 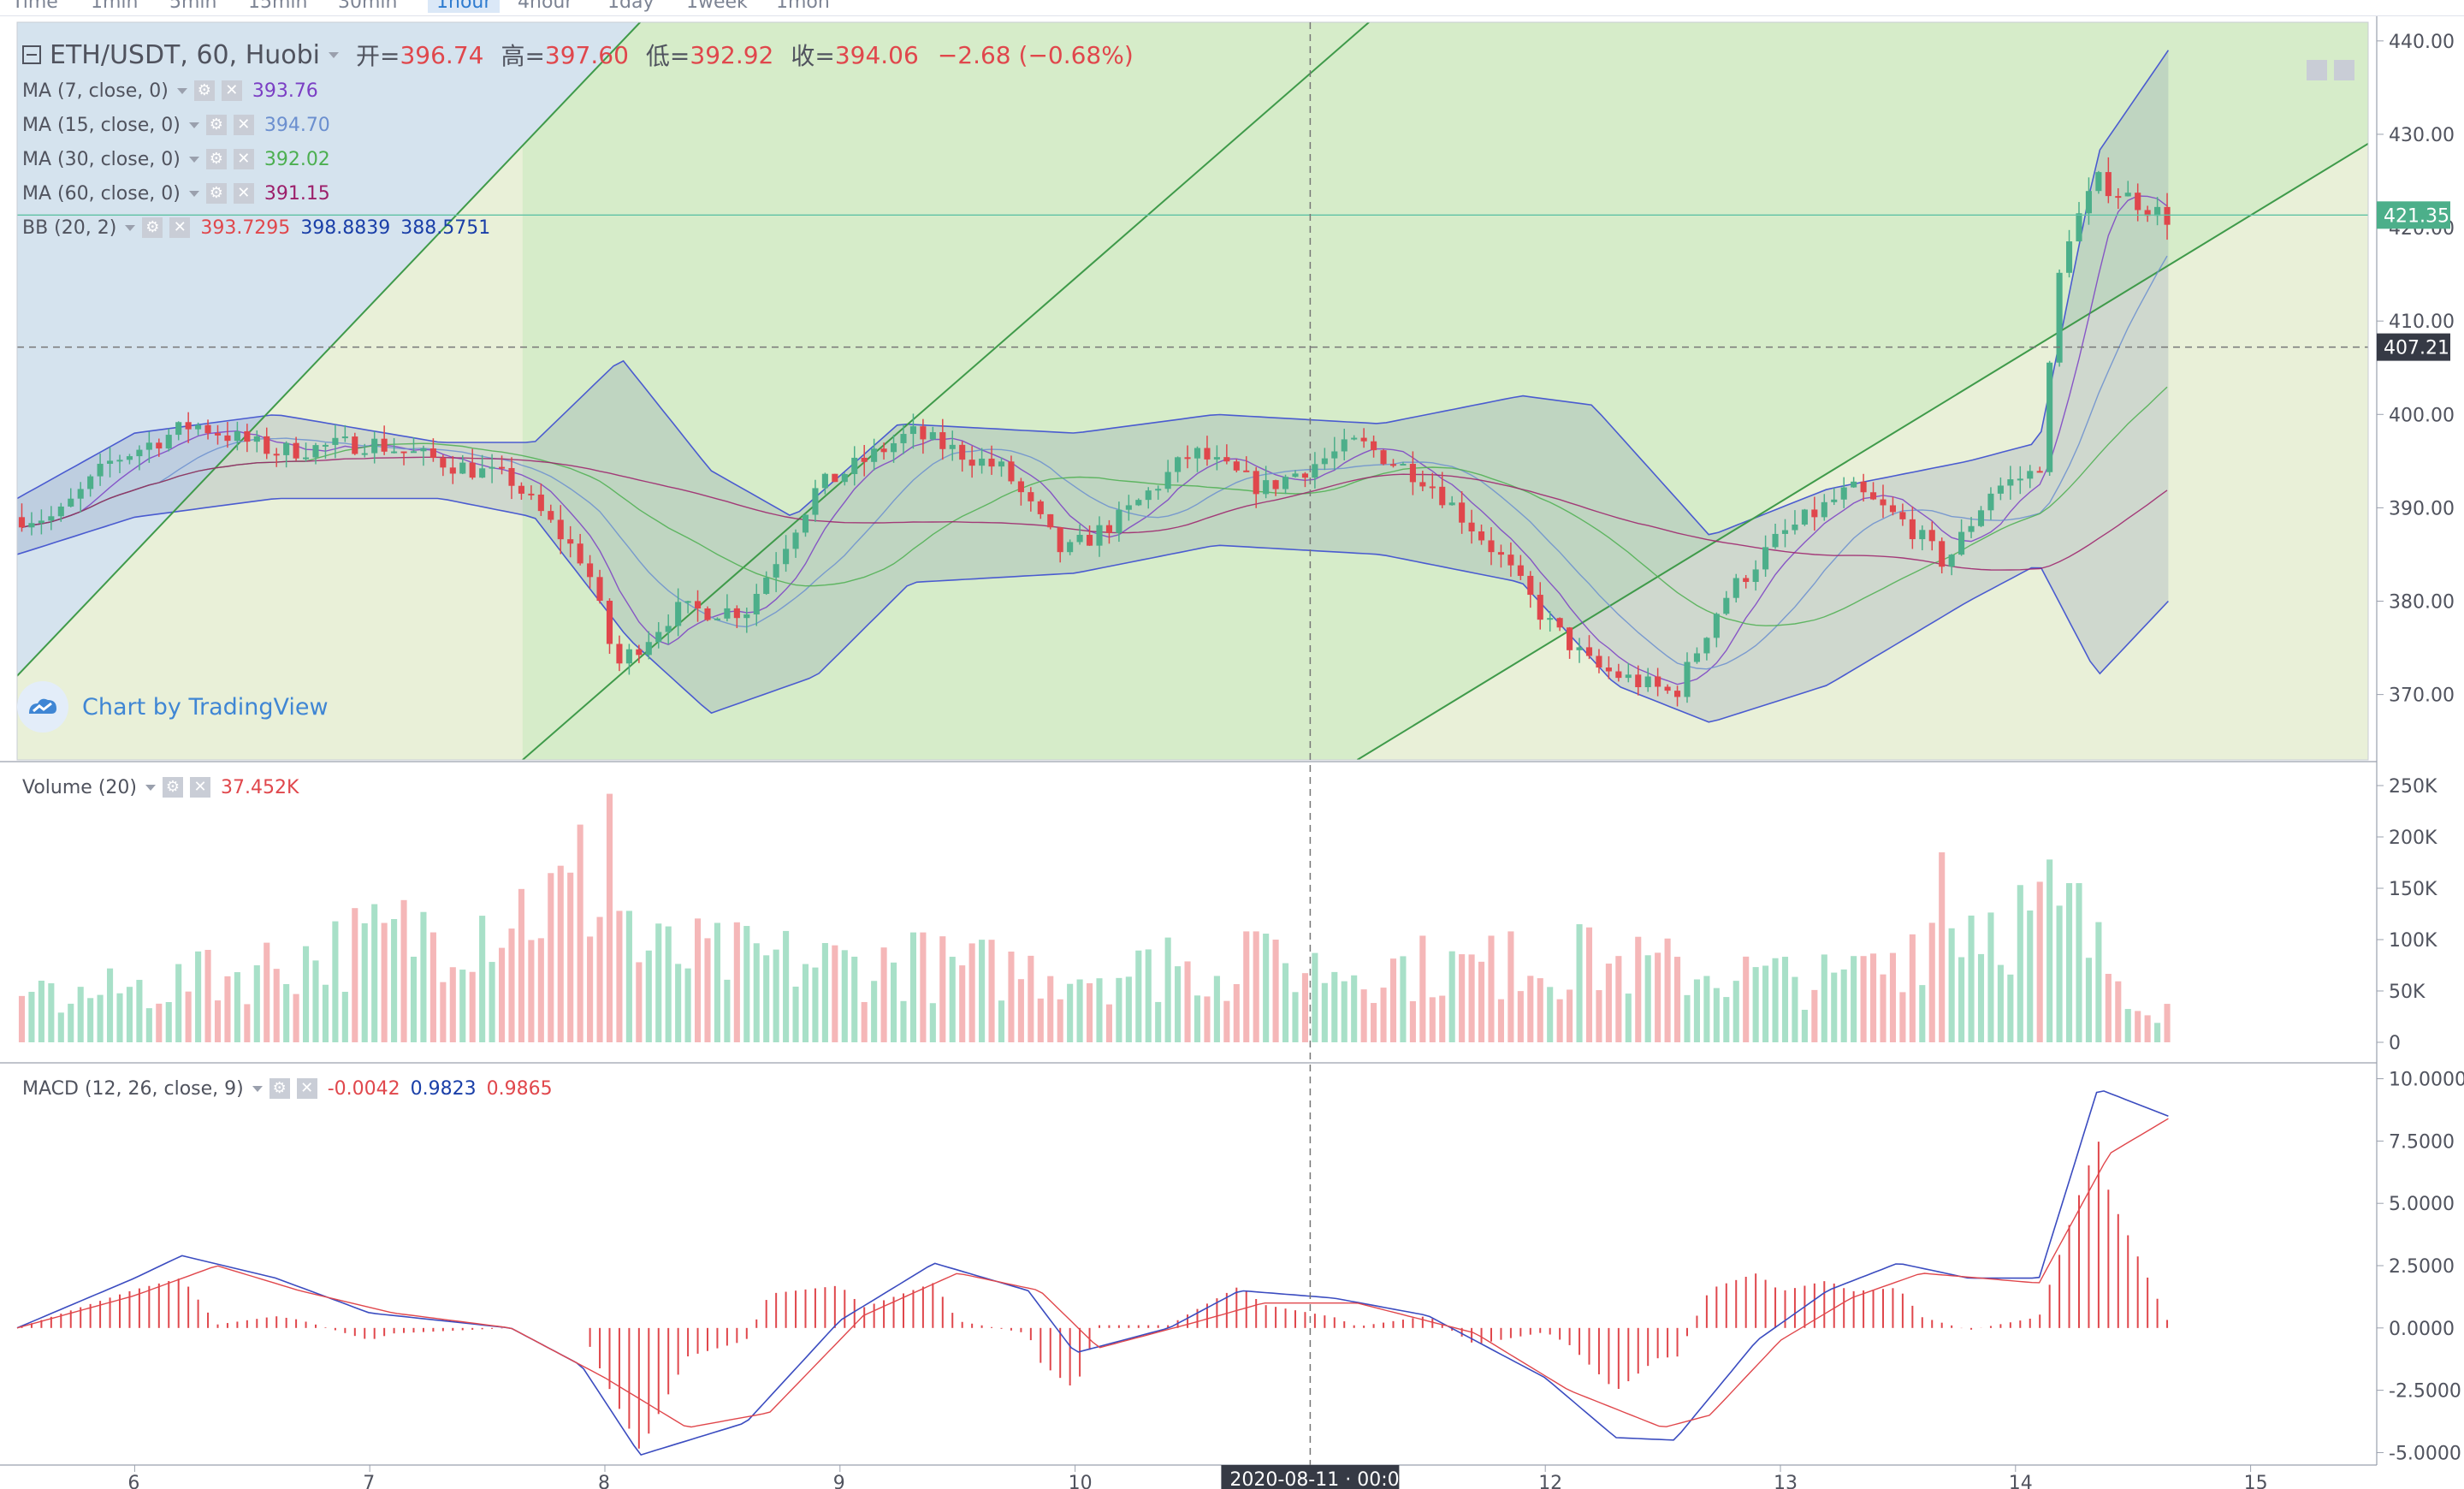 What do you see at coordinates (278, 7) in the screenshot?
I see `interval-button-3: 15min` at bounding box center [278, 7].